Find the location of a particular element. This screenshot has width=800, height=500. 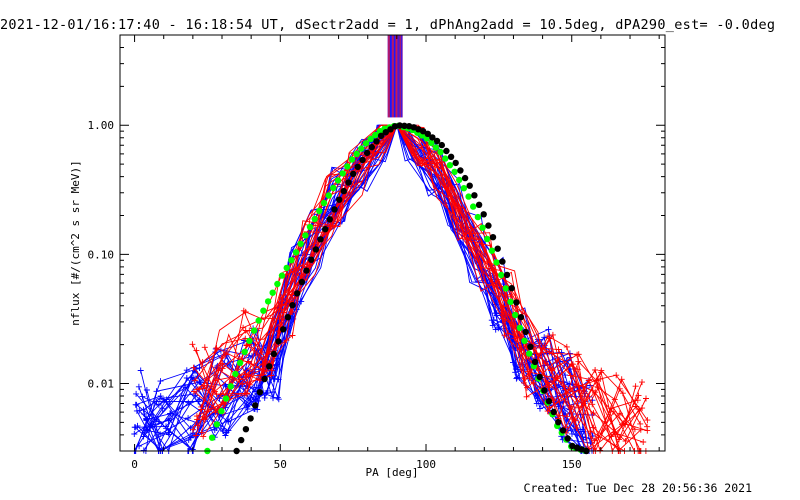

x-tick-label: 100 is located at coordinates (426, 464).